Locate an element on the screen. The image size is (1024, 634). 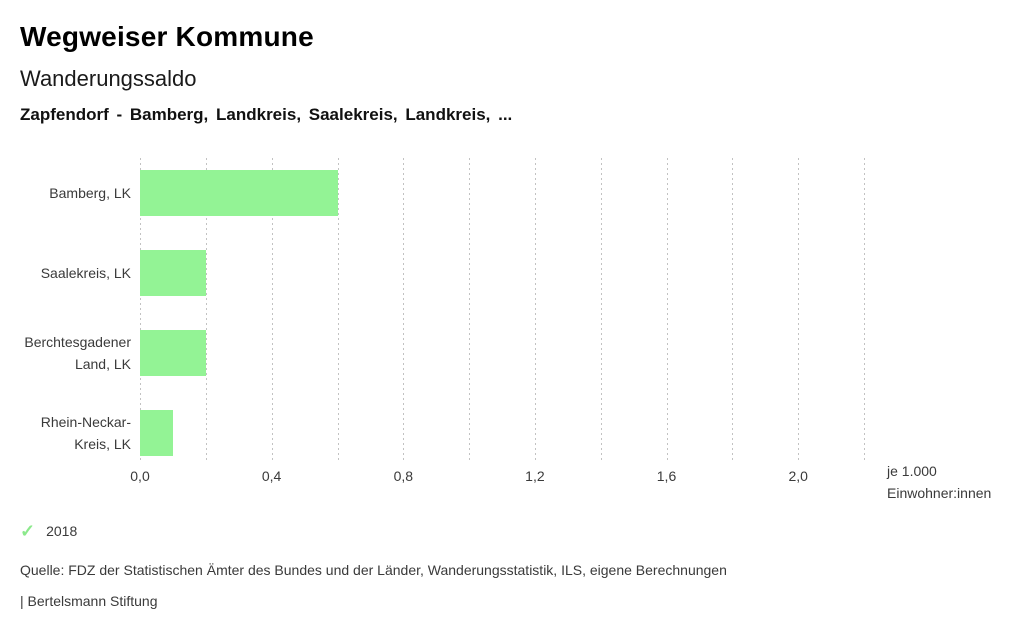
x-tick-label: 0,8 is located at coordinates (403, 476).